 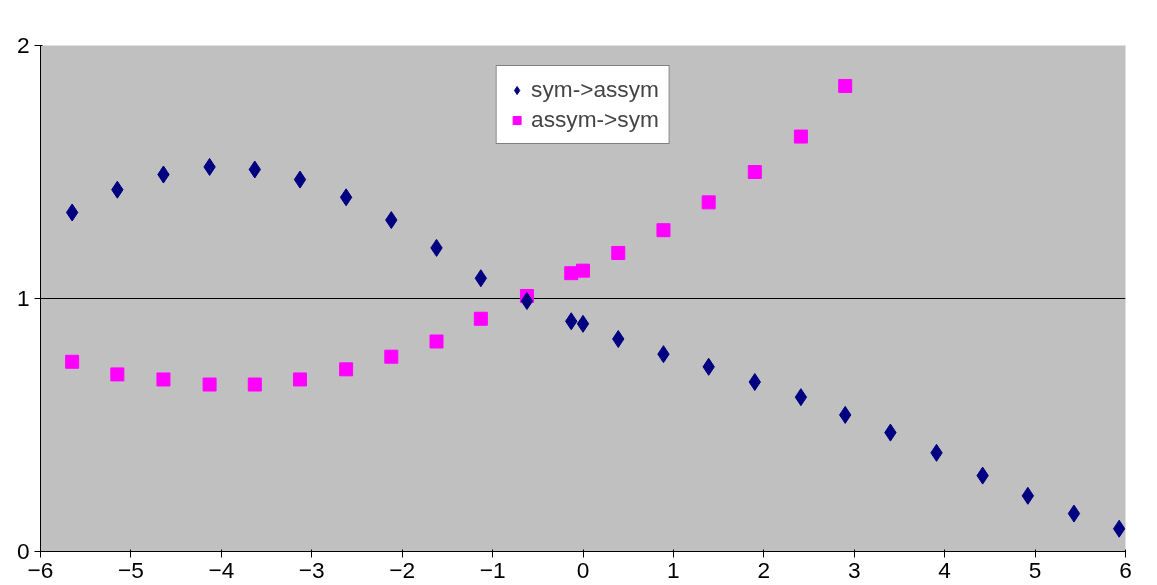 I want to click on x-tick-label: 1, so click(x=673, y=569).